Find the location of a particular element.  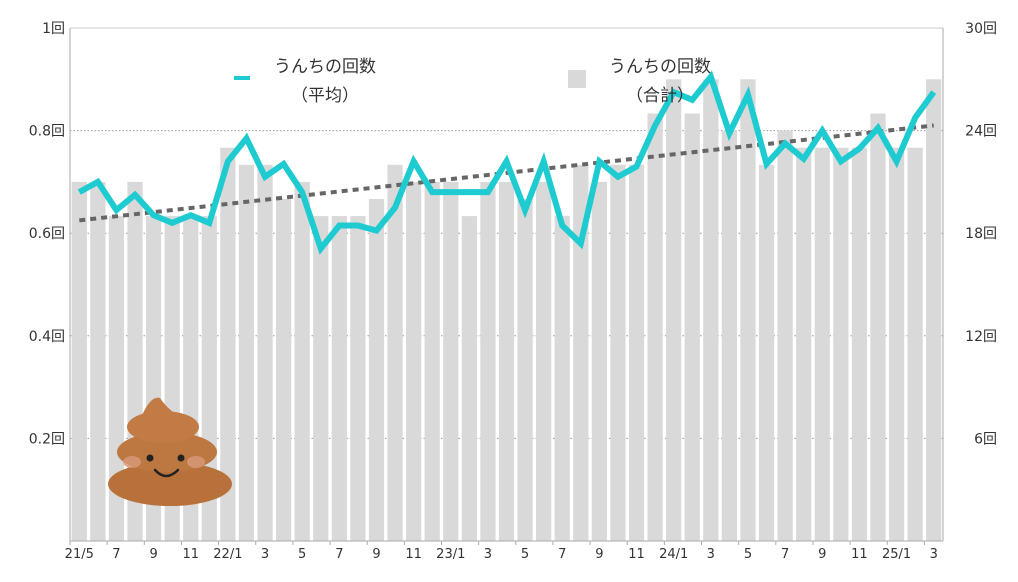

left-tick-label: 0.2回 is located at coordinates (47, 439).